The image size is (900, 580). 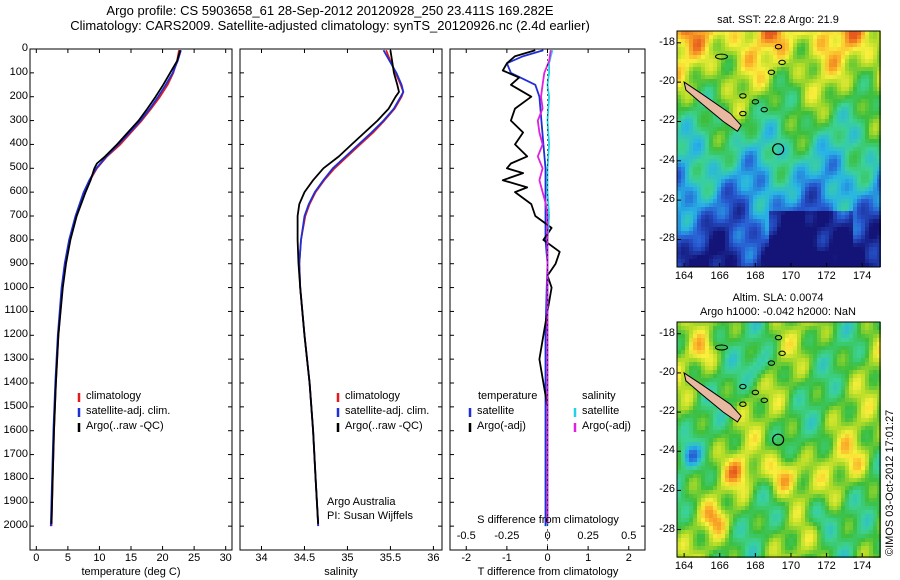 What do you see at coordinates (527, 288) in the screenshot?
I see `tdiff-t-satellite-line` at bounding box center [527, 288].